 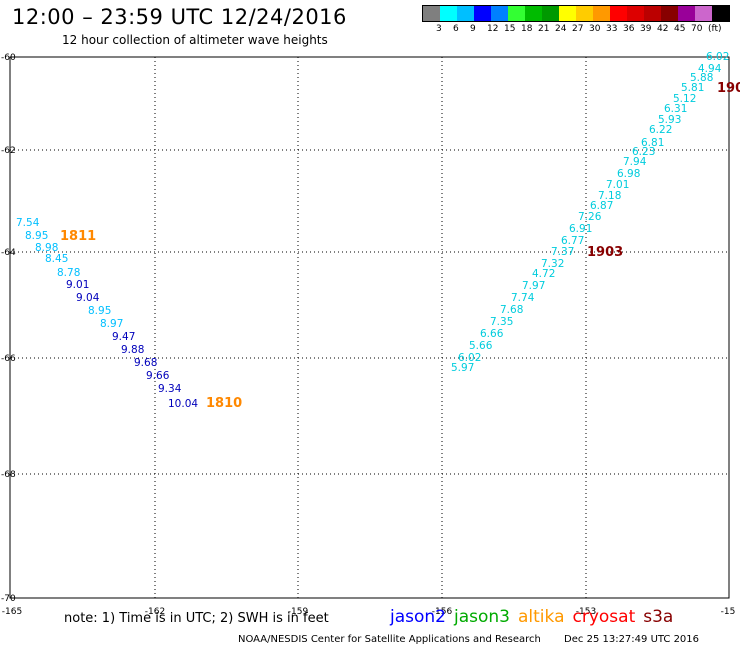 I want to click on legend-label: 70, so click(x=697, y=29).